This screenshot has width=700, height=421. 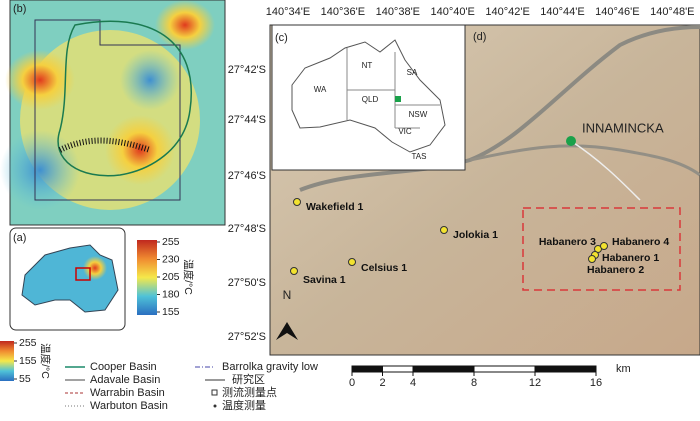 What do you see at coordinates (247, 229) in the screenshot?
I see `lat-label: 27°48'S` at bounding box center [247, 229].